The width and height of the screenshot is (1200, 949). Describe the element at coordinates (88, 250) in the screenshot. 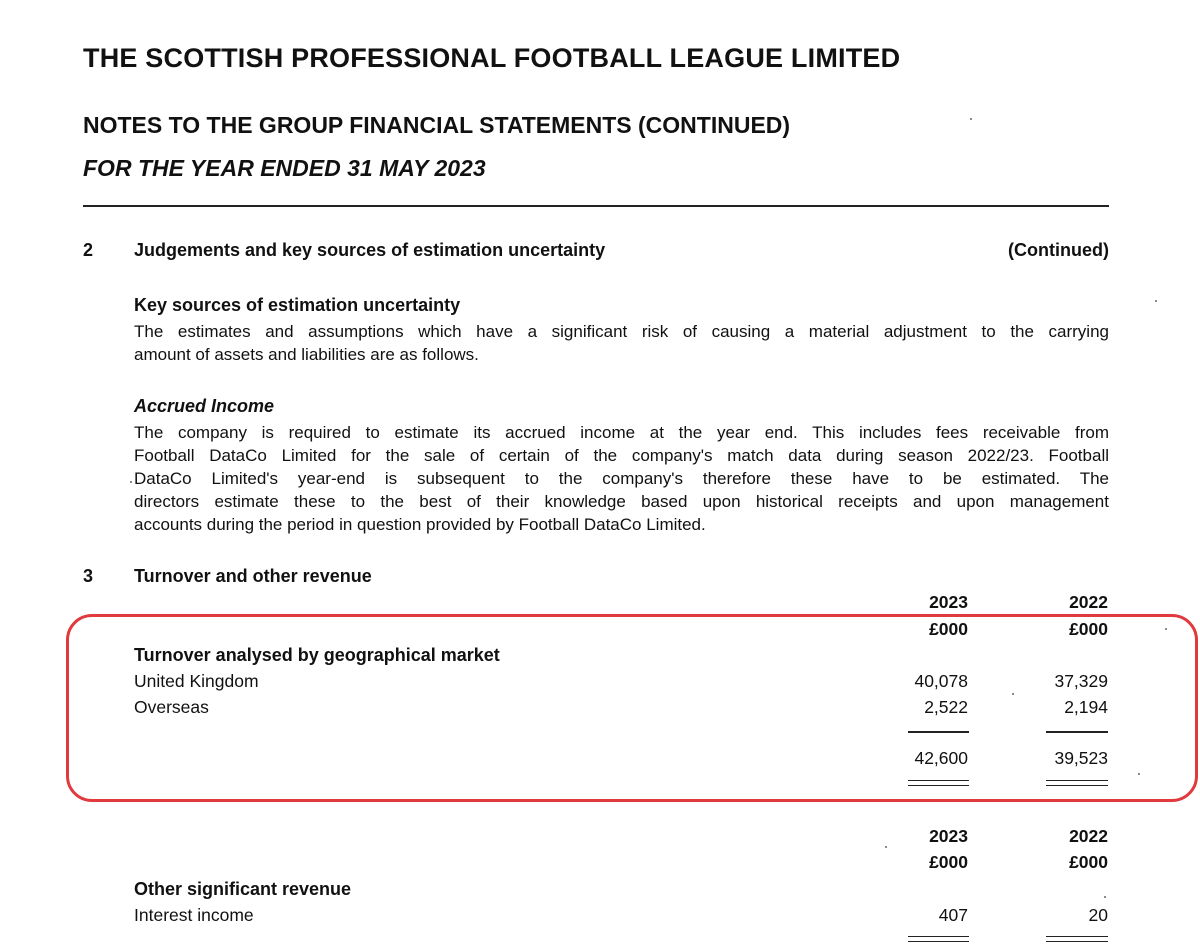

I see `note-2-number: 2` at that location.